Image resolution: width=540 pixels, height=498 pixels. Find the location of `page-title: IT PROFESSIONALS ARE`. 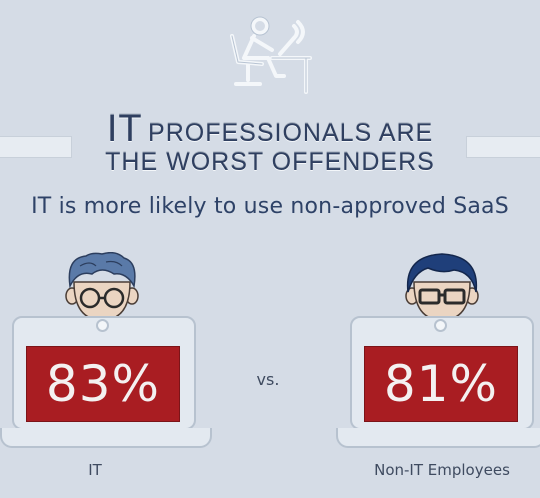

page-title: IT PROFESSIONALS ARE is located at coordinates (270, 129).